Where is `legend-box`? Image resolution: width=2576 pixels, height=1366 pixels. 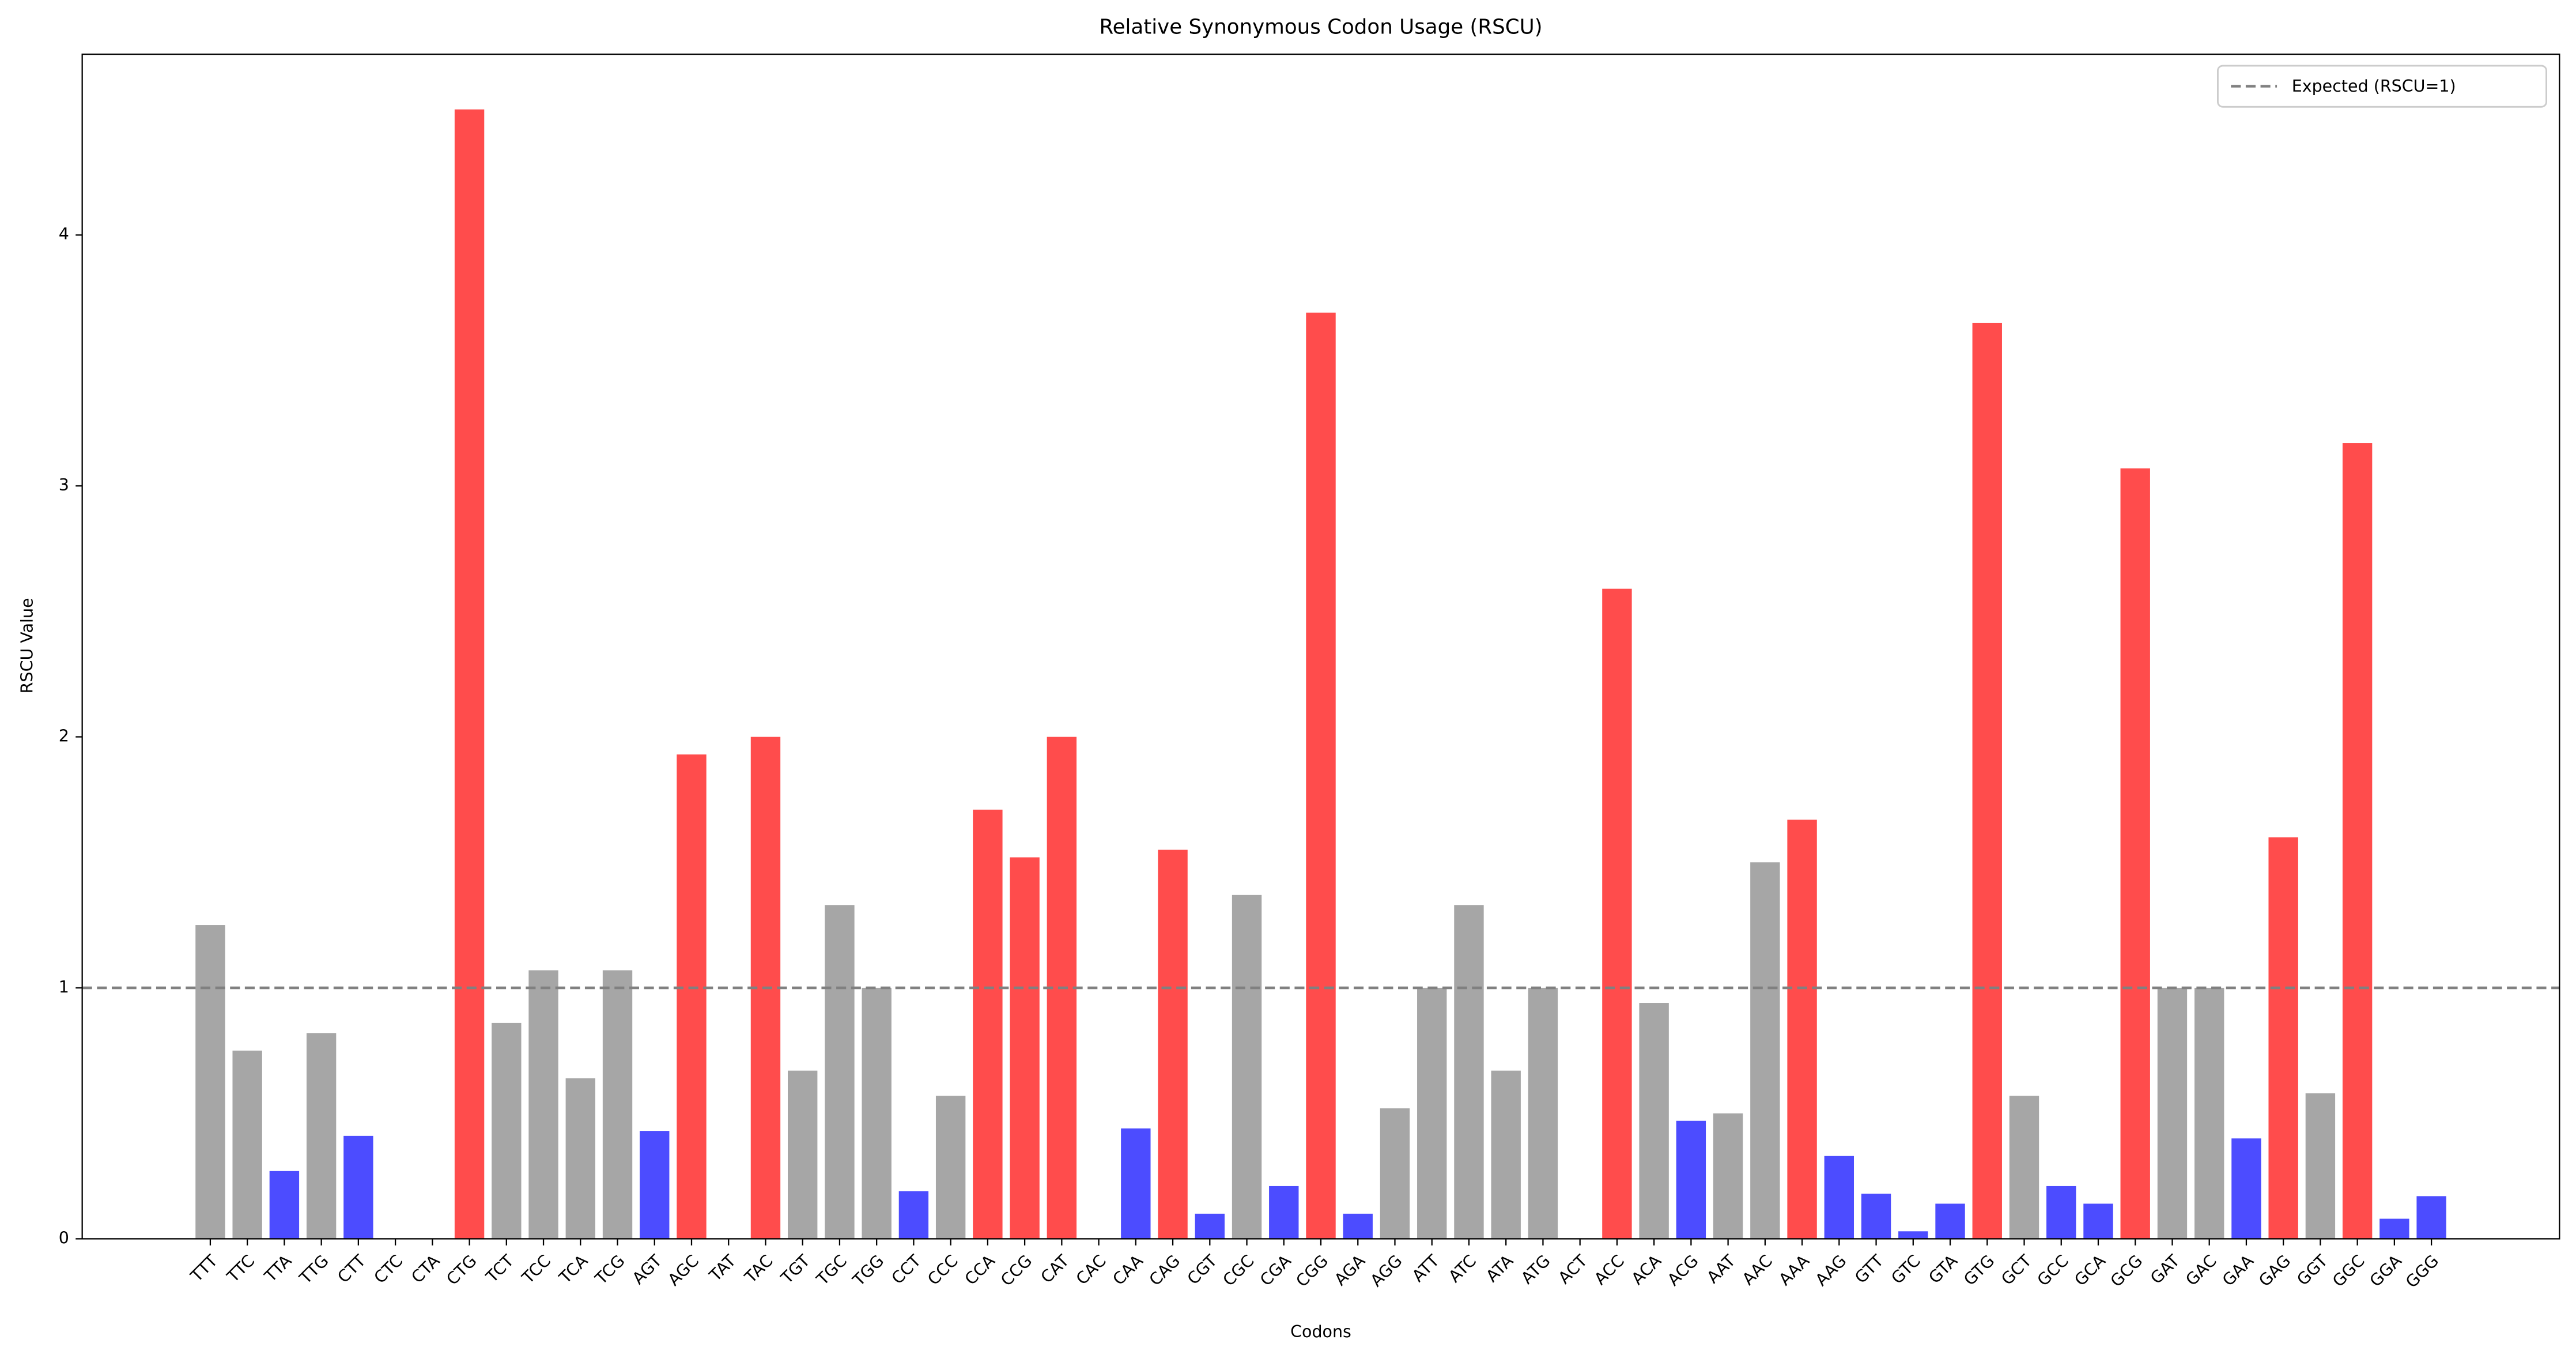
legend-box is located at coordinates (2382, 86).